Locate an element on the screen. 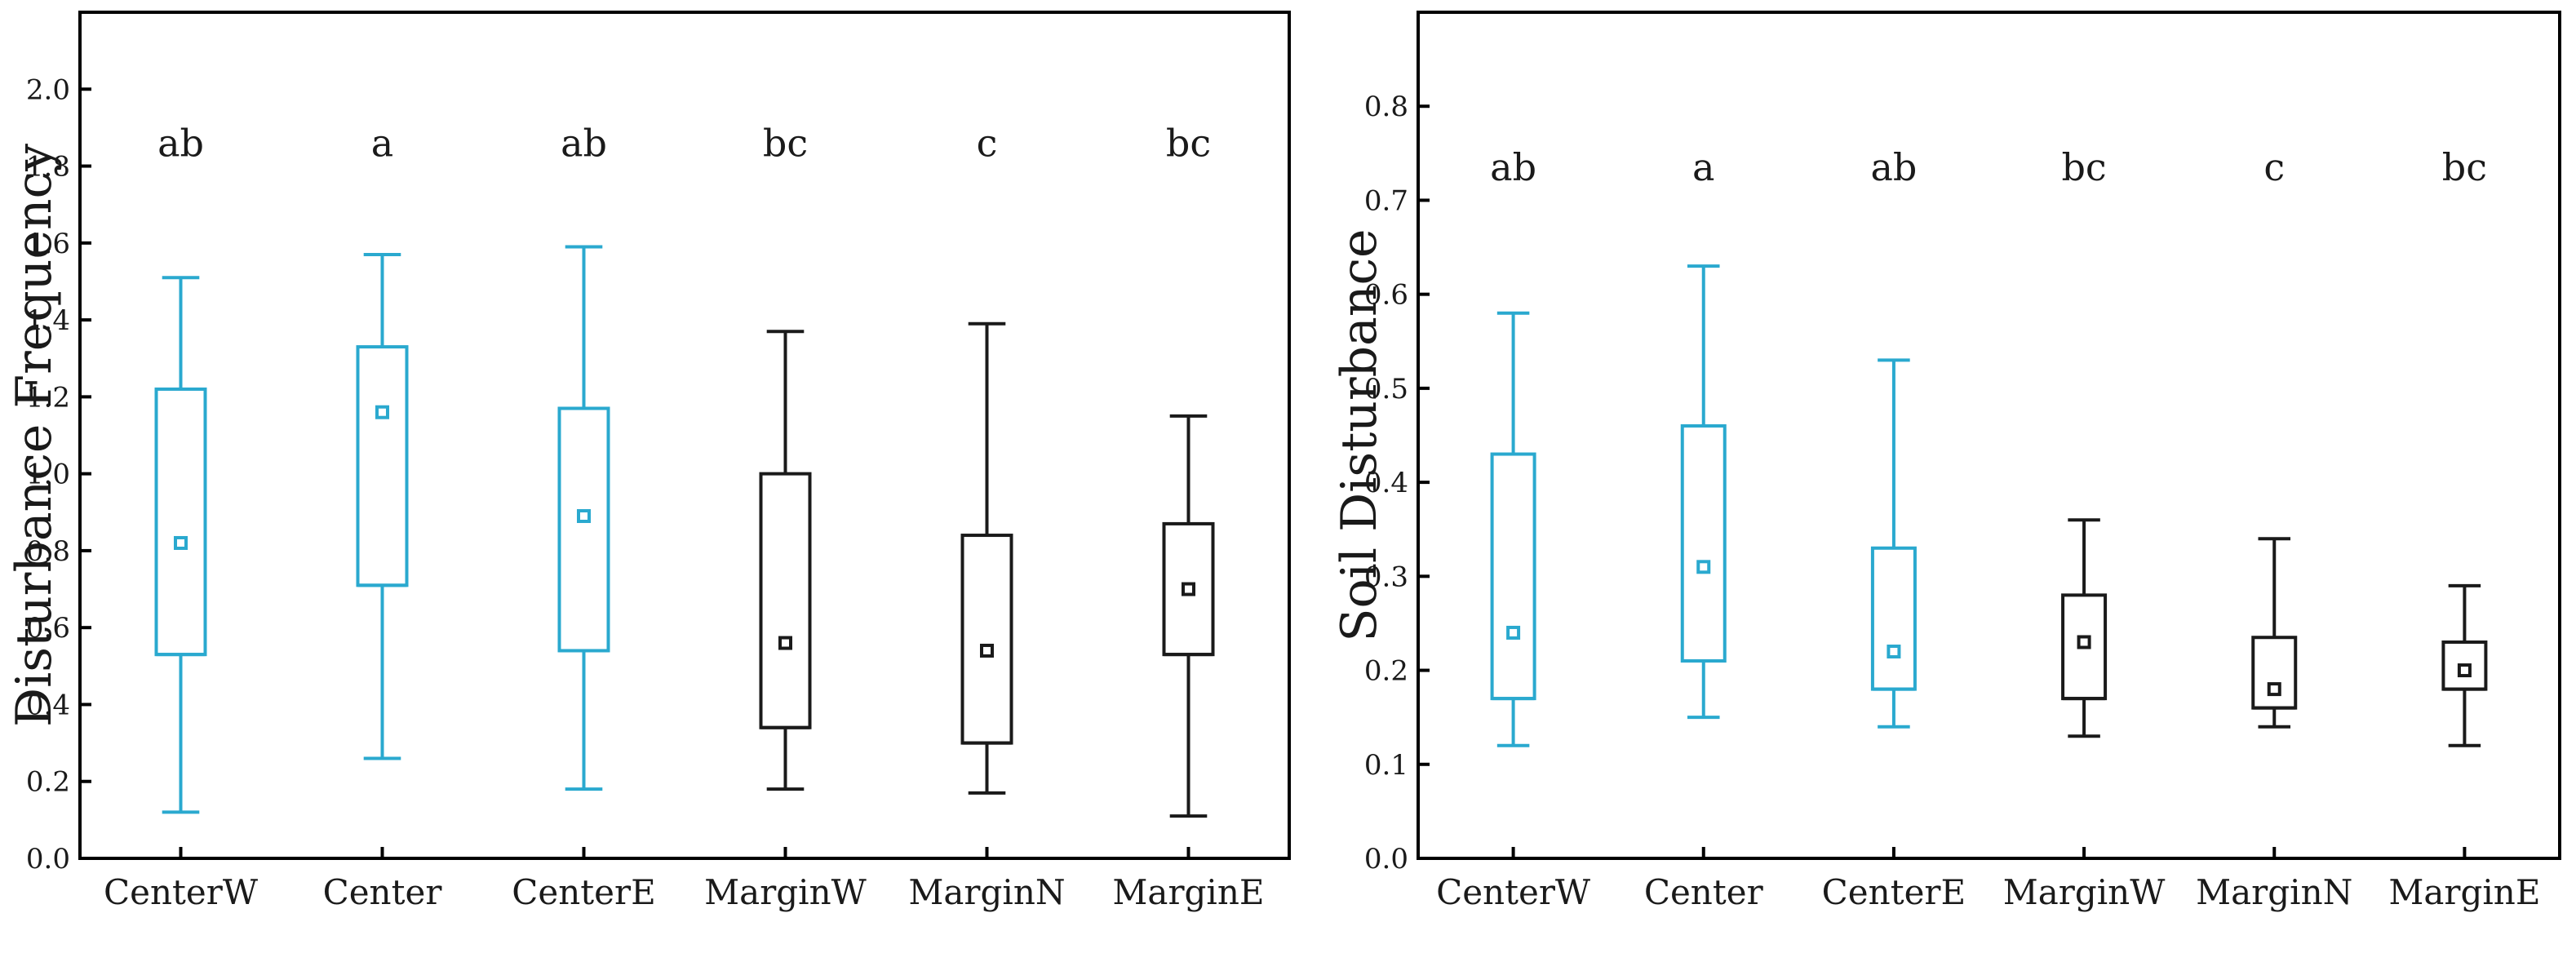  y-tick-label: 1.4 is located at coordinates (48, 320).